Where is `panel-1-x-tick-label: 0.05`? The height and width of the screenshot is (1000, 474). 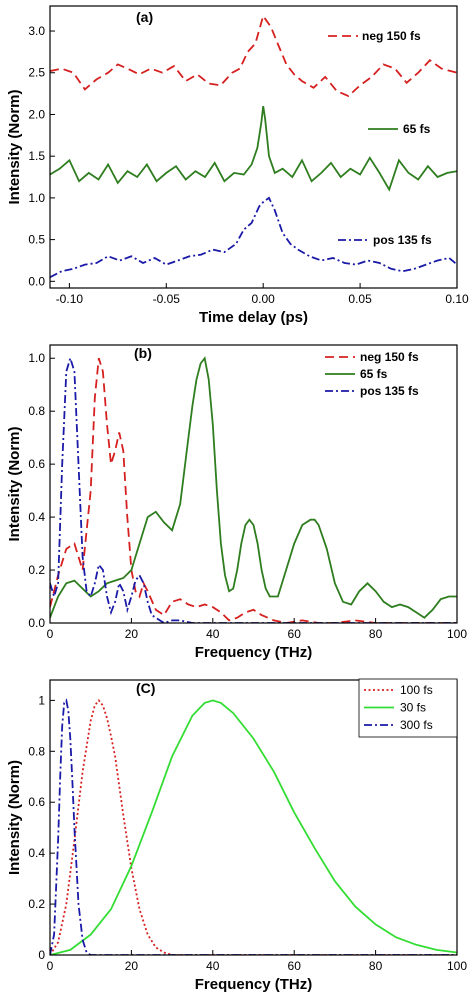
panel-1-x-tick-label: 0.05 is located at coordinates (360, 299).